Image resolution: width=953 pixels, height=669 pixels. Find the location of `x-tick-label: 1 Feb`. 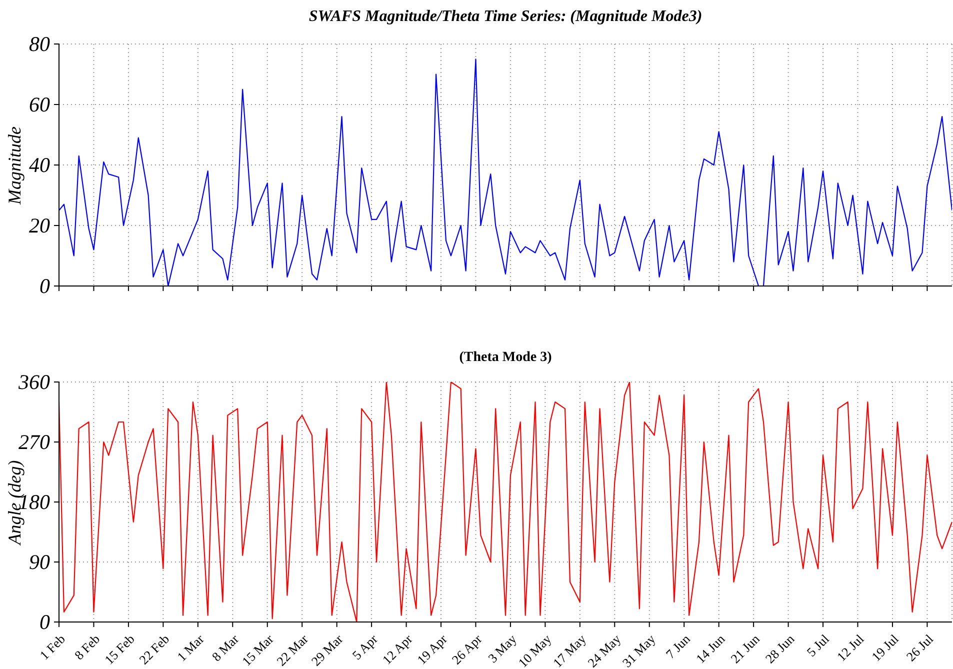

x-tick-label: 1 Feb is located at coordinates (52, 647).